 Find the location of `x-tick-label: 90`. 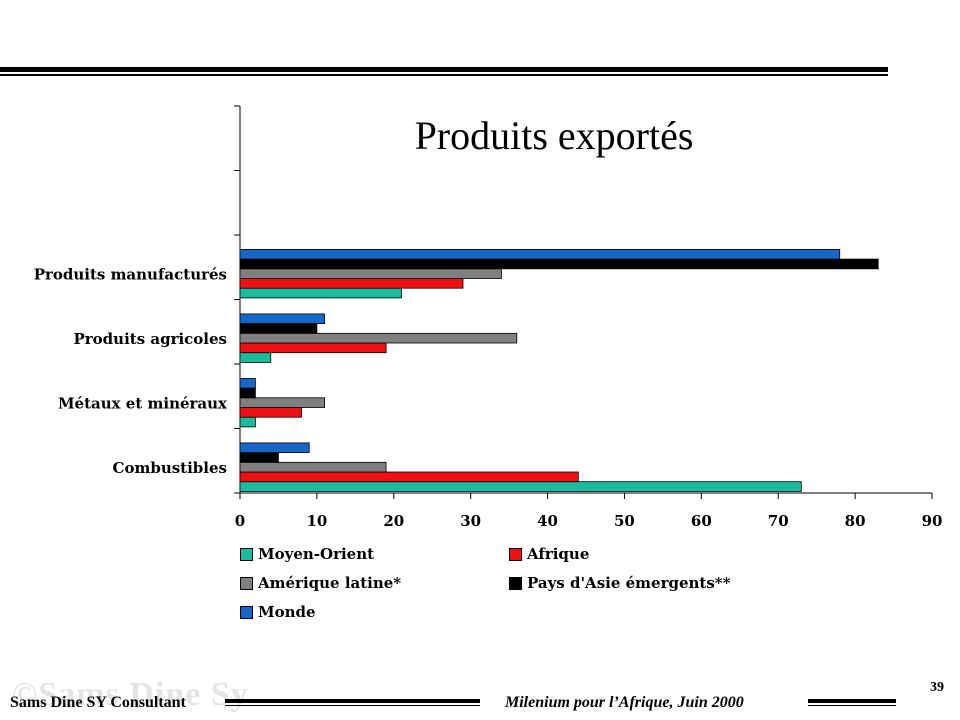

x-tick-label: 90 is located at coordinates (932, 521).